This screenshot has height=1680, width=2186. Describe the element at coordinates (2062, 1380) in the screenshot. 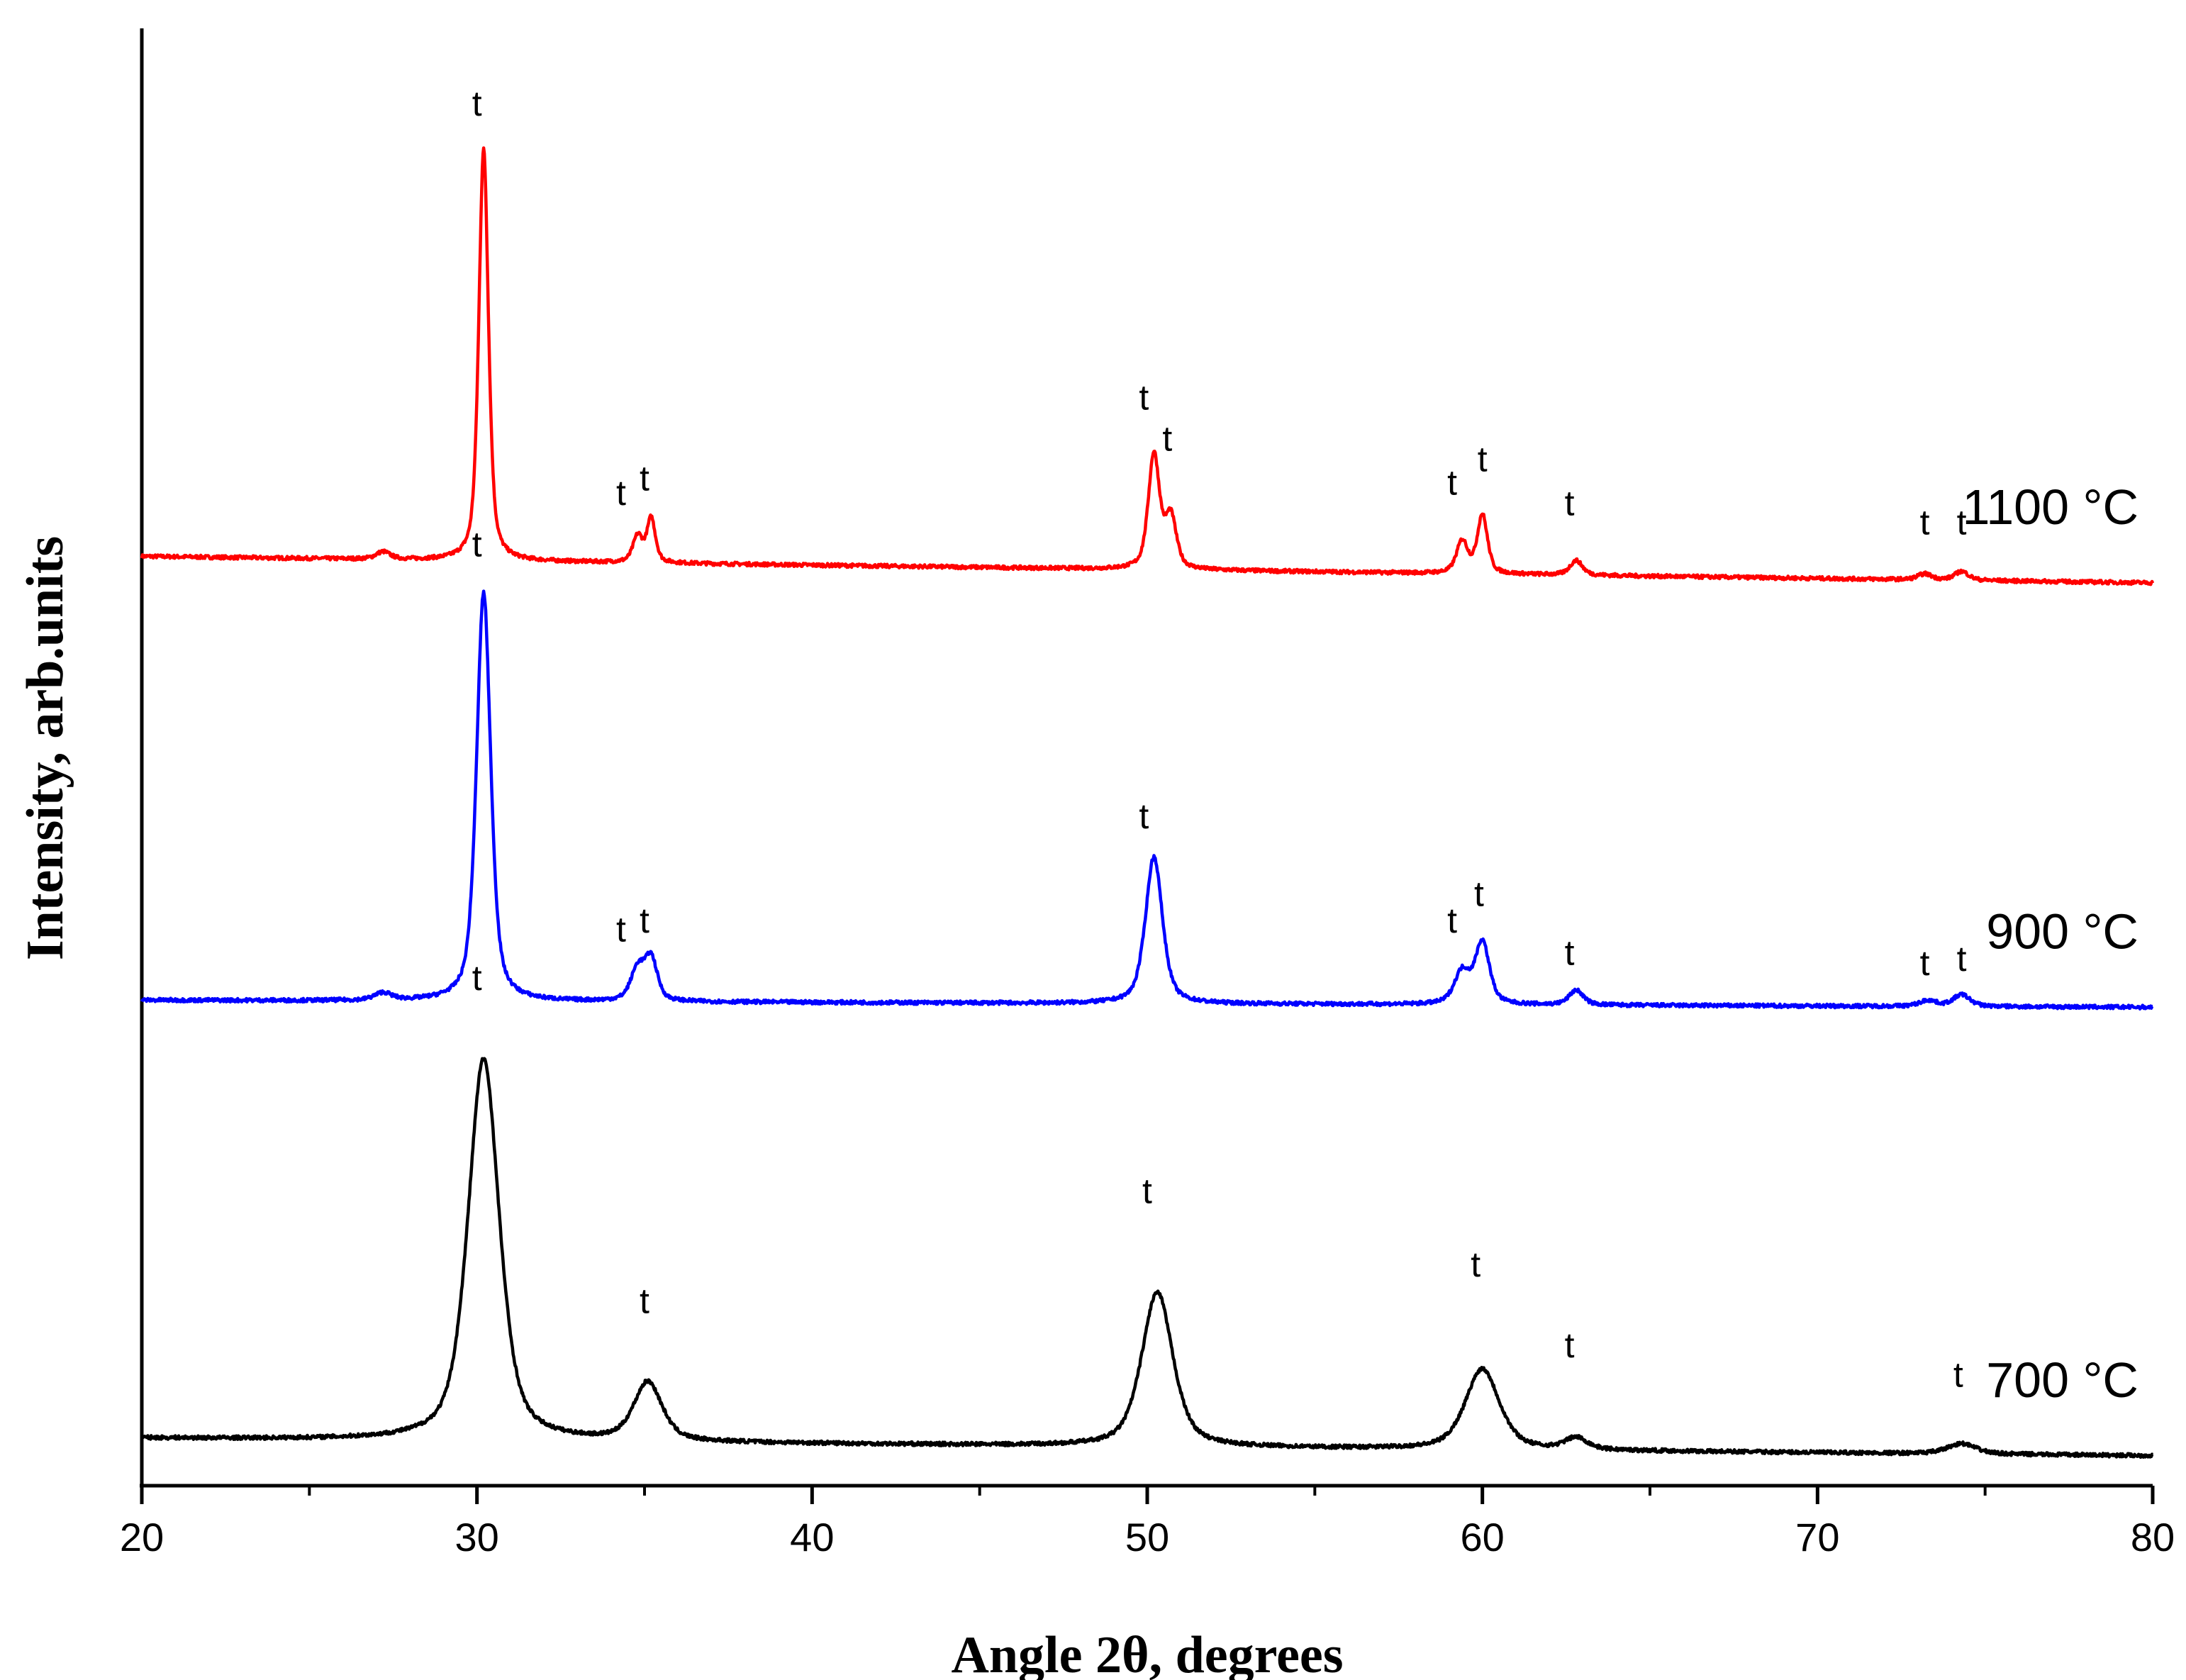

I see `series-label: 700 °C` at that location.